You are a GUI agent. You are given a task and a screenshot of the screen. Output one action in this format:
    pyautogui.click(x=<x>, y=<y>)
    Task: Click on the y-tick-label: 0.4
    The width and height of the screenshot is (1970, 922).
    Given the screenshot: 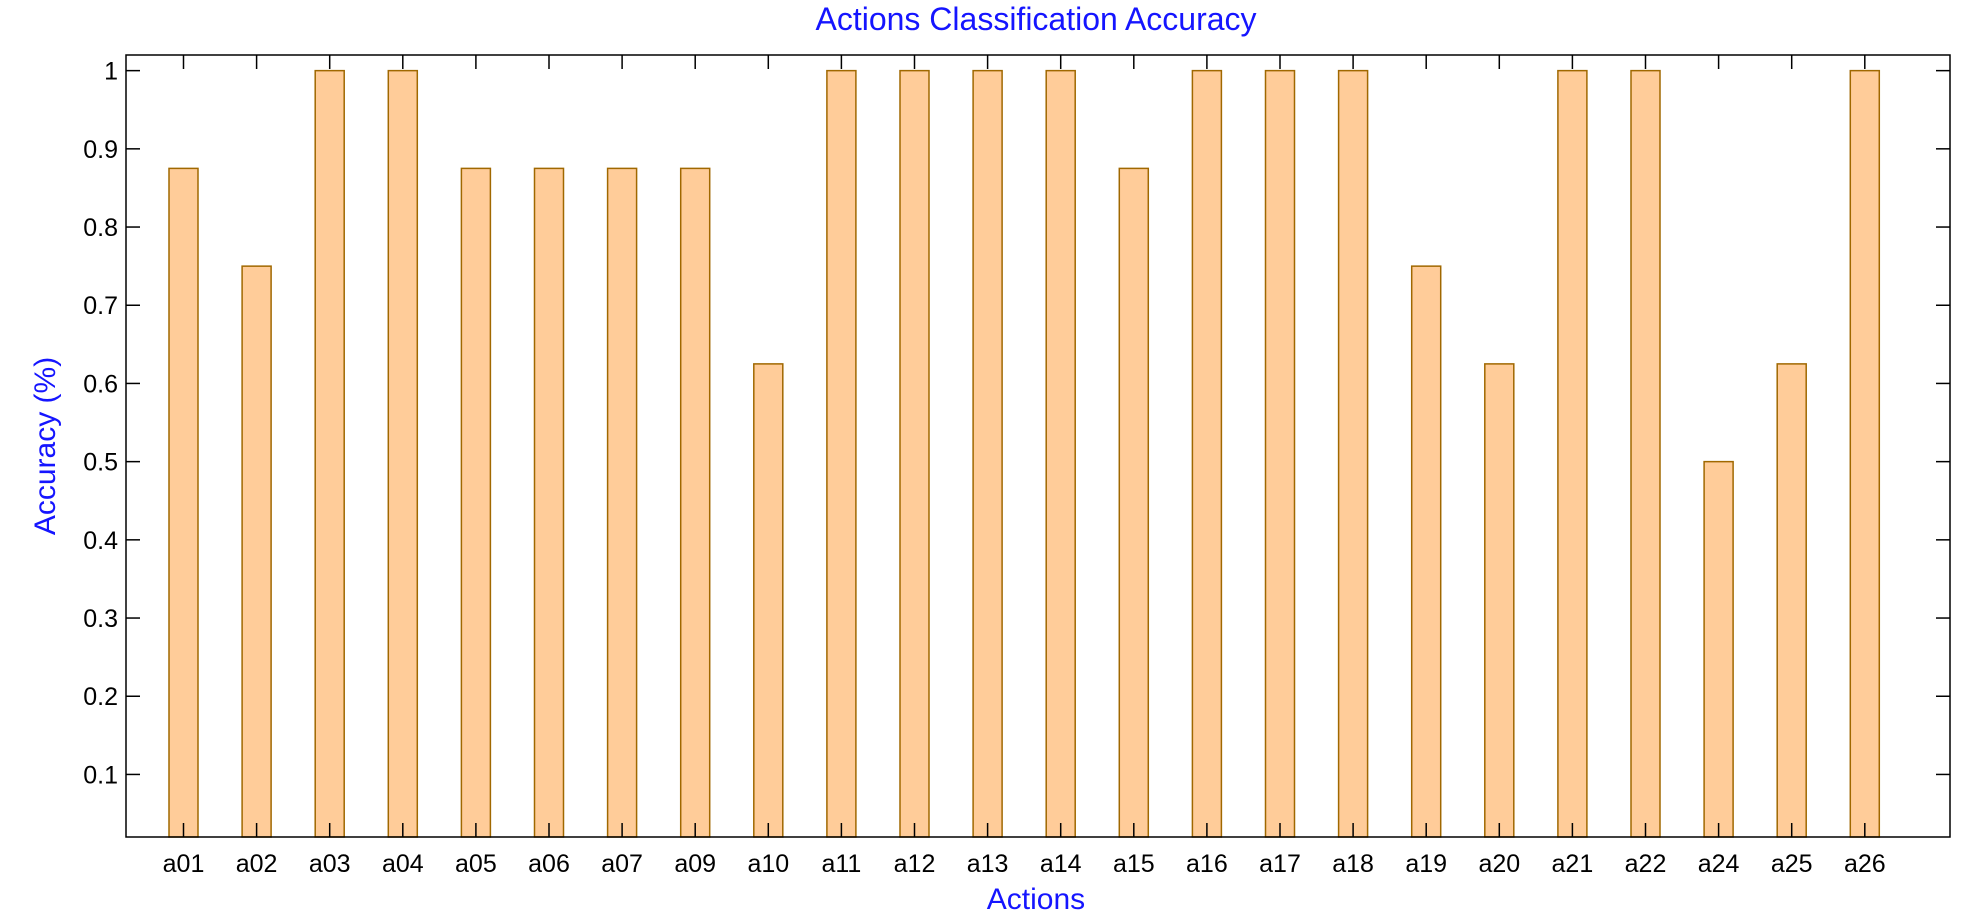 What is the action you would take?
    pyautogui.click(x=100, y=541)
    